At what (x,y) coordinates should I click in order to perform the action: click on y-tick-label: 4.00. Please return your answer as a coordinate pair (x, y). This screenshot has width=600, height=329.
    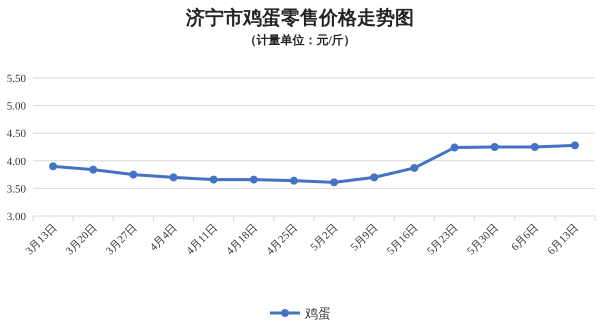
    Looking at the image, I should click on (16, 162).